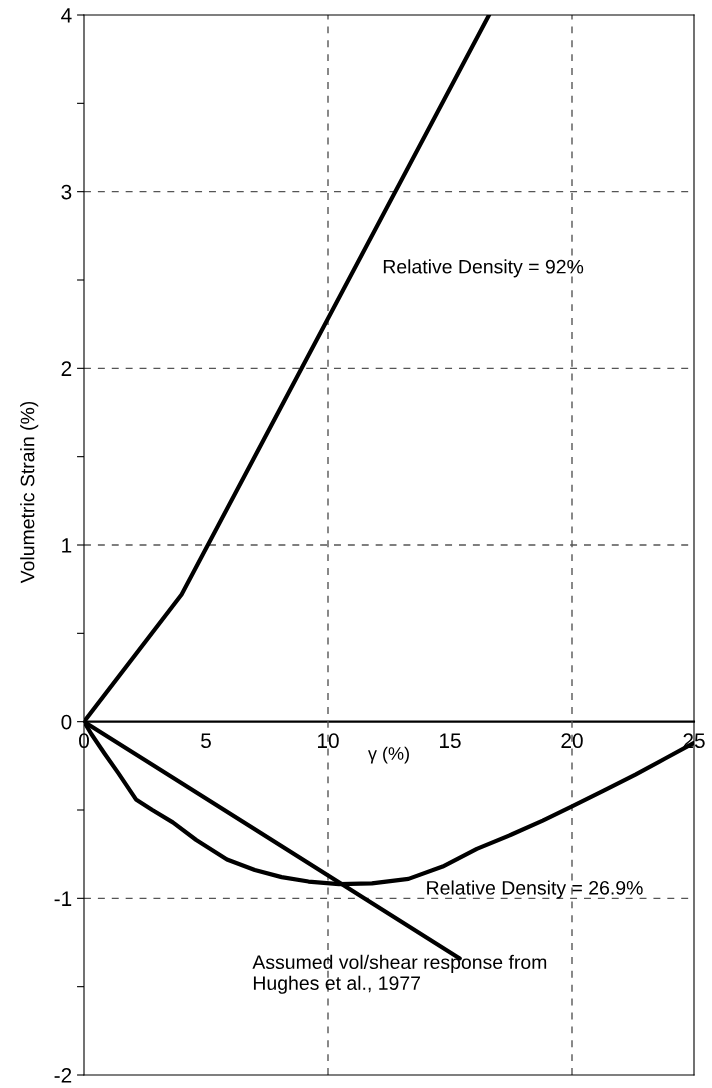 This screenshot has height=1088, width=712. I want to click on y-axis-title: Volumetric Strain (%), so click(29, 492).